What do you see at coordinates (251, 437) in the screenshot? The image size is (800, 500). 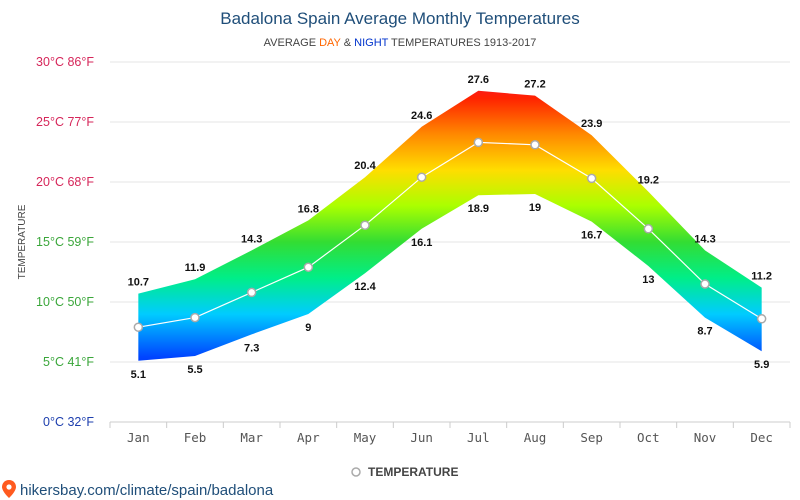 I see `x-tick-label: Mar` at bounding box center [251, 437].